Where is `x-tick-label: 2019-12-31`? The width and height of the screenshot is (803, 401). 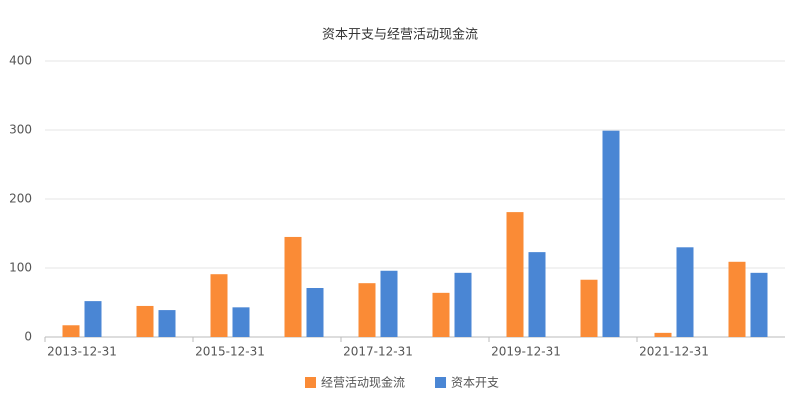
x-tick-label: 2019-12-31 is located at coordinates (526, 352).